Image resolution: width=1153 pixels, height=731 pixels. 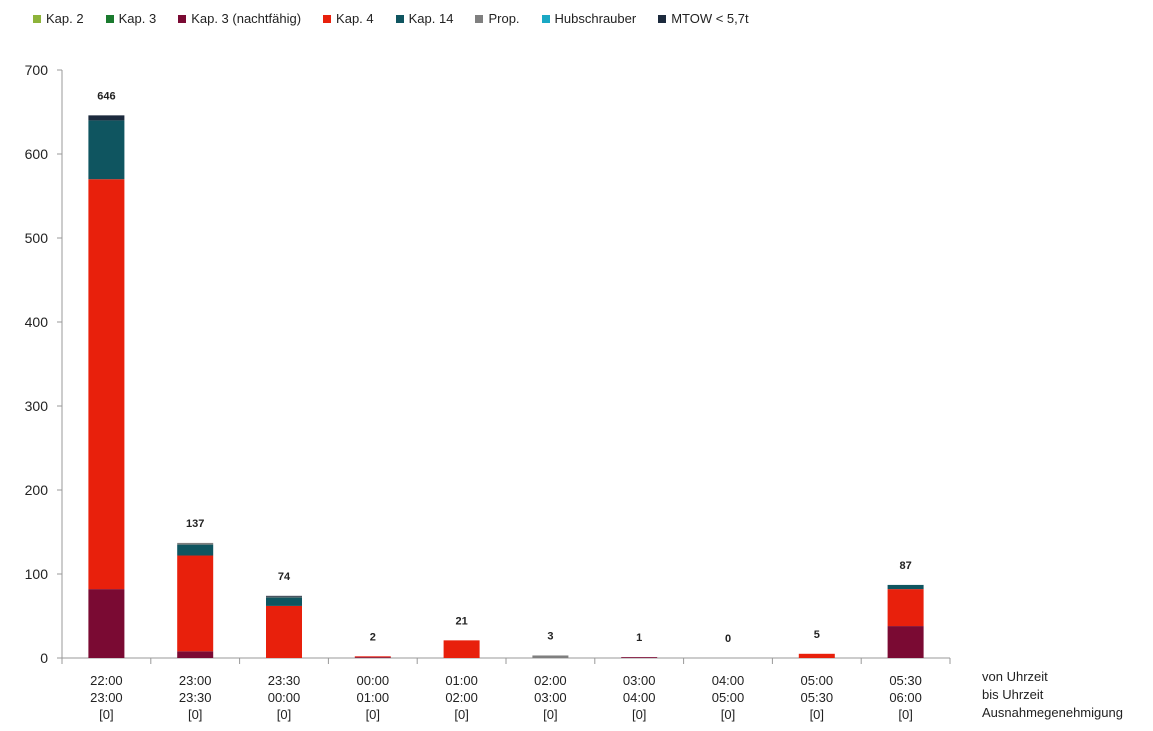 What do you see at coordinates (461, 621) in the screenshot?
I see `bar-total-label: 21` at bounding box center [461, 621].